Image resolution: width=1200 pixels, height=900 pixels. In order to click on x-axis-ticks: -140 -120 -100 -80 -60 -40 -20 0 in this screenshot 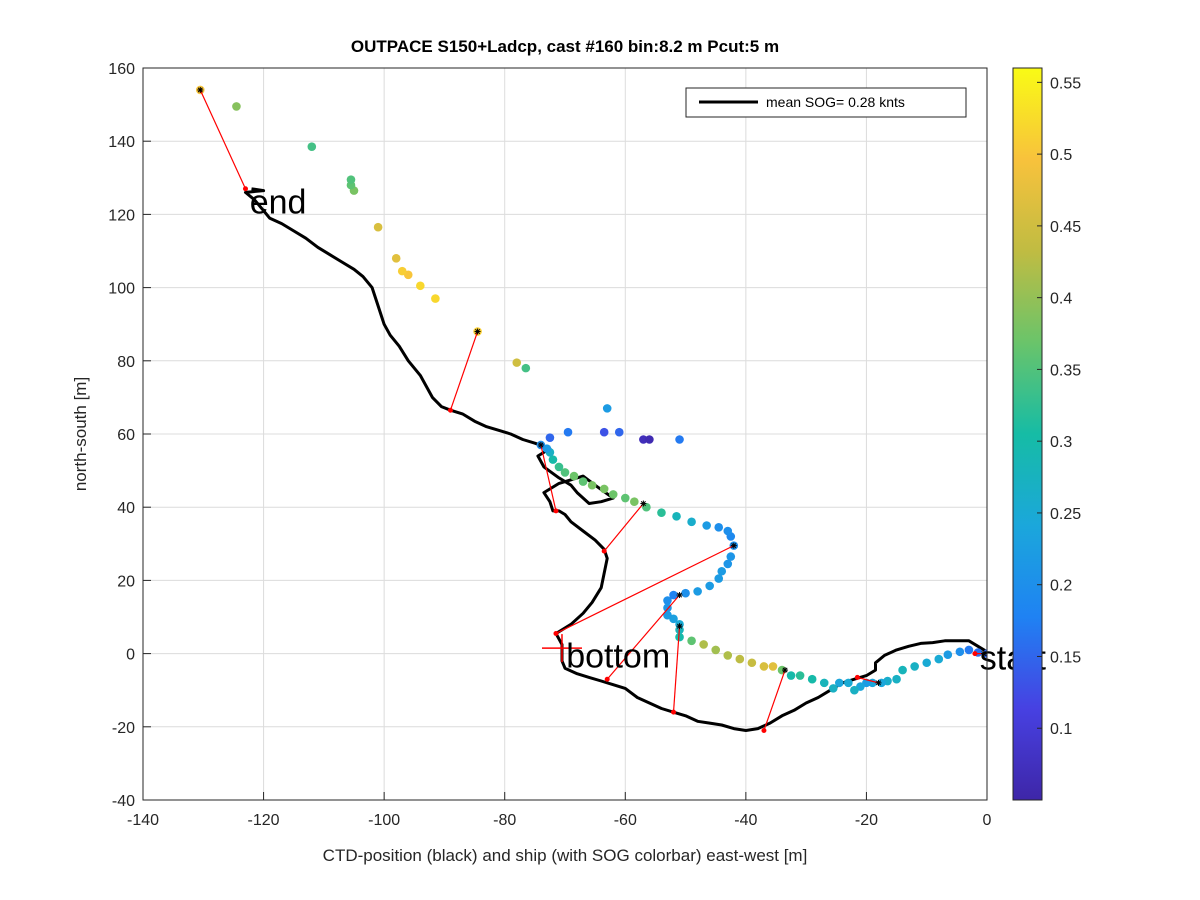, I will do `click(559, 810)`.